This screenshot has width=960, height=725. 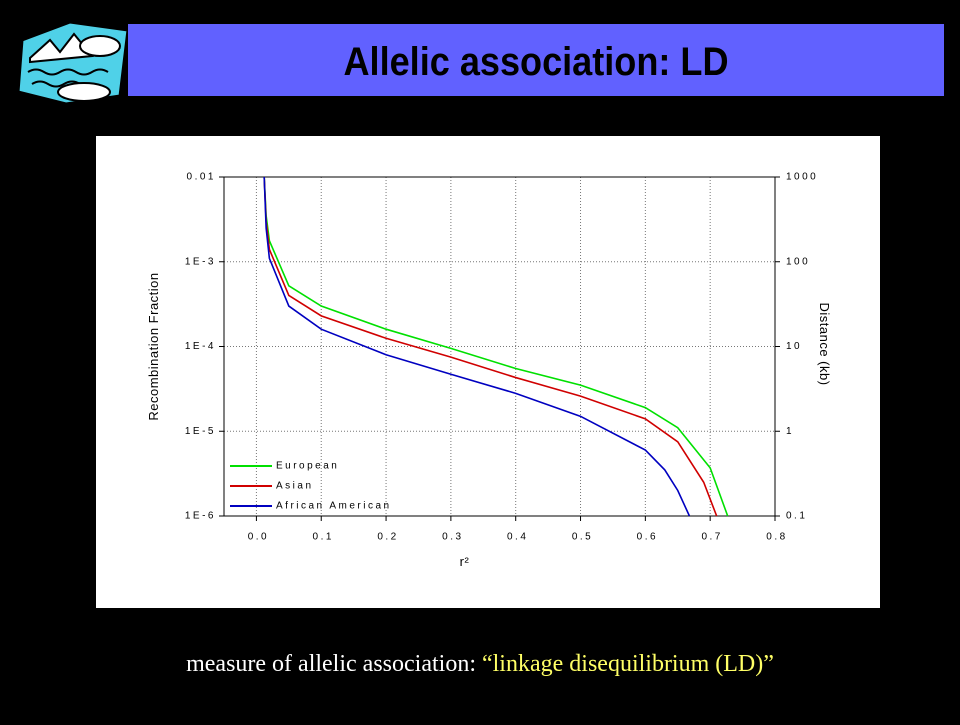 What do you see at coordinates (776, 537) in the screenshot?
I see `x-tick-label: 0.8` at bounding box center [776, 537].